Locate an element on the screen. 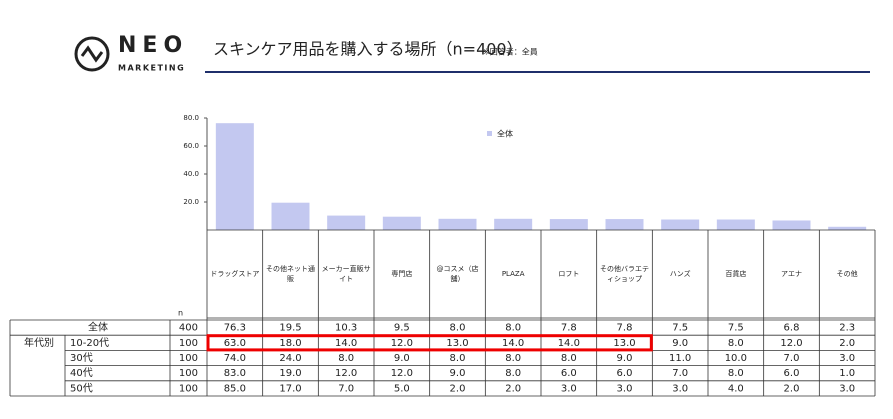 This screenshot has height=419, width=893. category-cell: ハンズ is located at coordinates (680, 273).